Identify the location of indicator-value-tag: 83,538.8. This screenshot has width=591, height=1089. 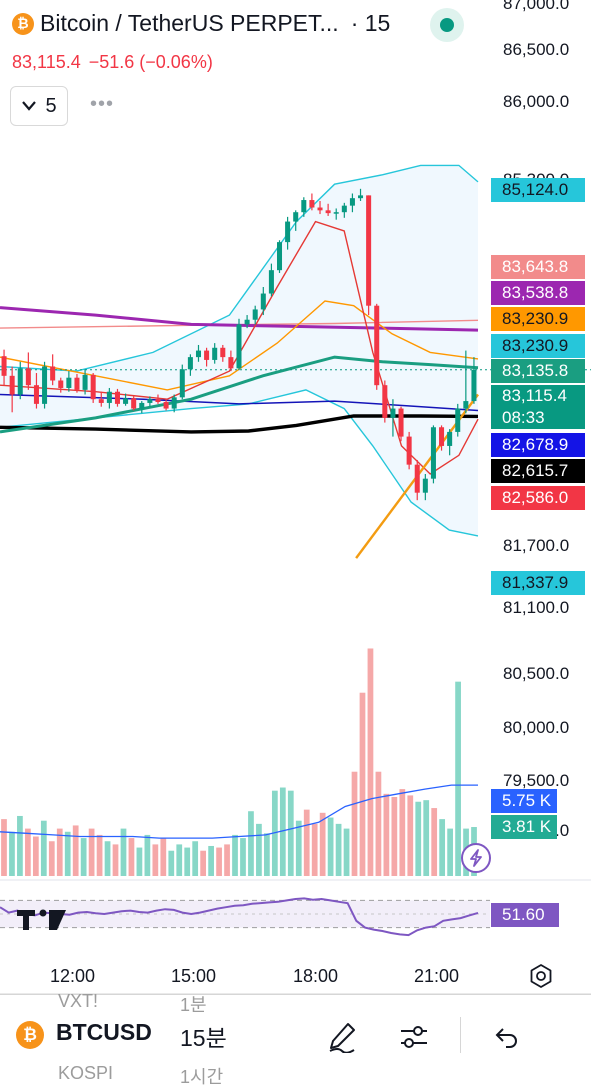
(538, 293).